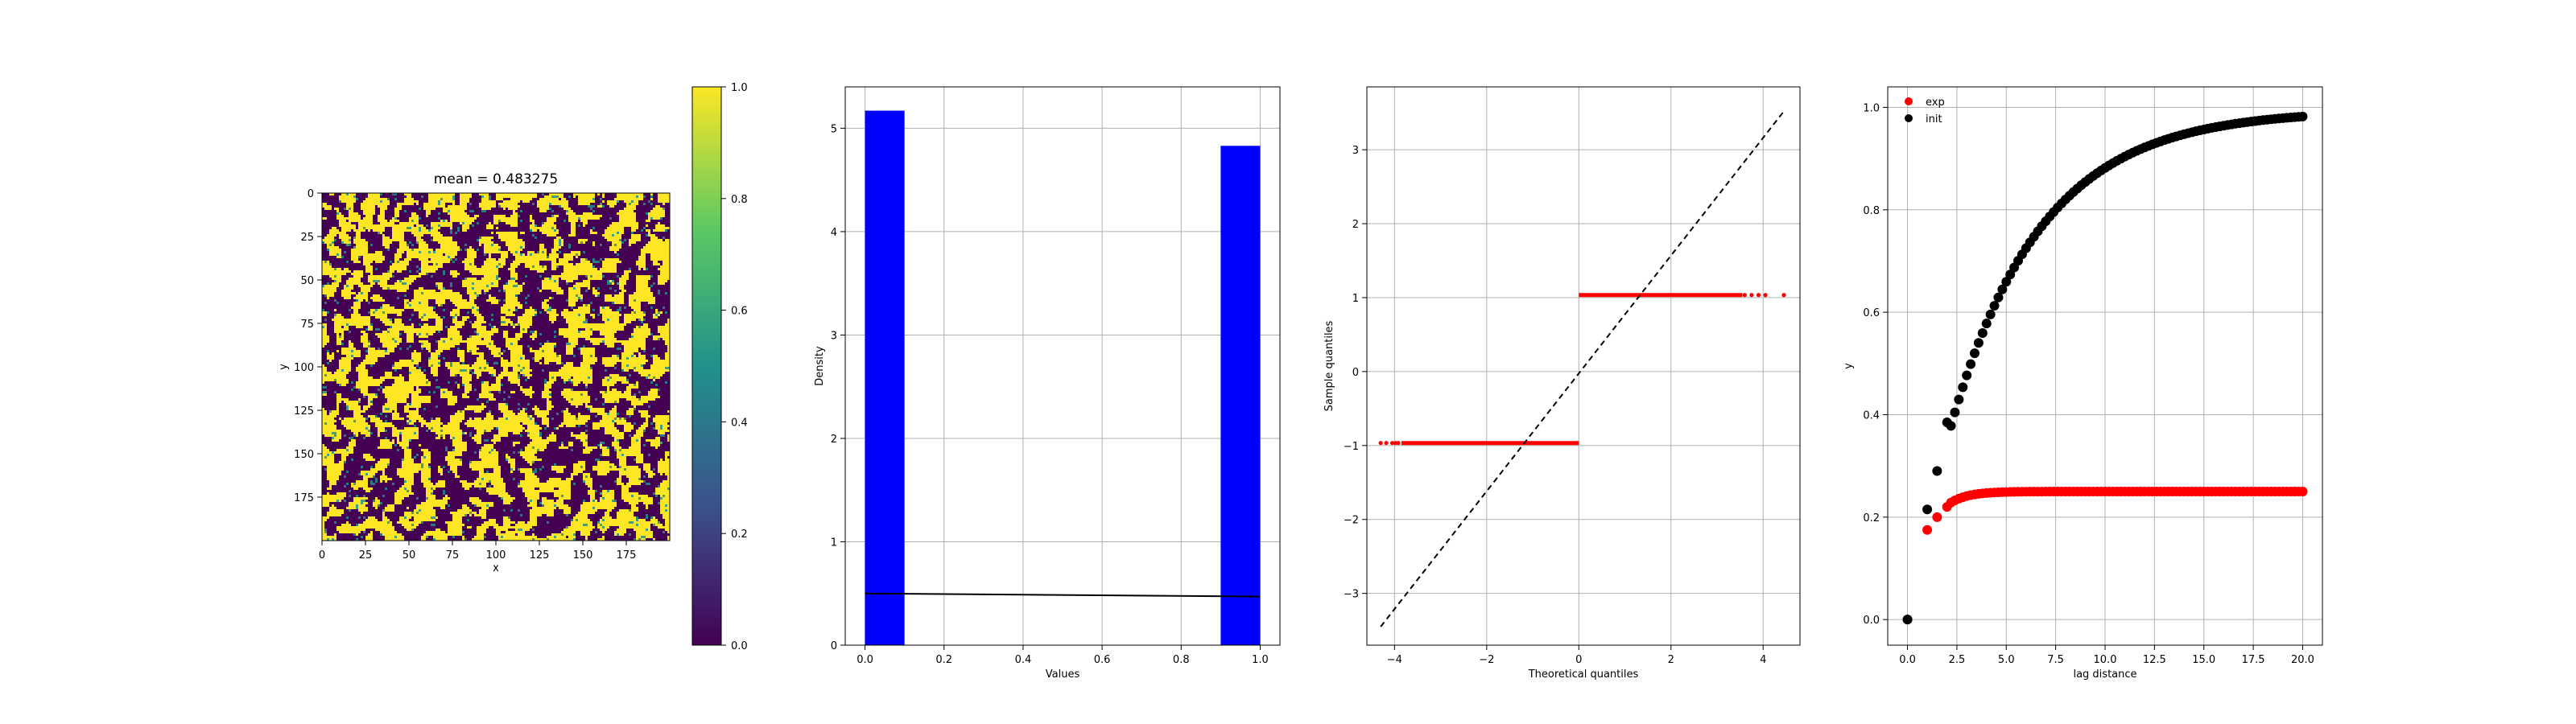 The height and width of the screenshot is (724, 2576). I want to click on histogram-bars, so click(1063, 377).